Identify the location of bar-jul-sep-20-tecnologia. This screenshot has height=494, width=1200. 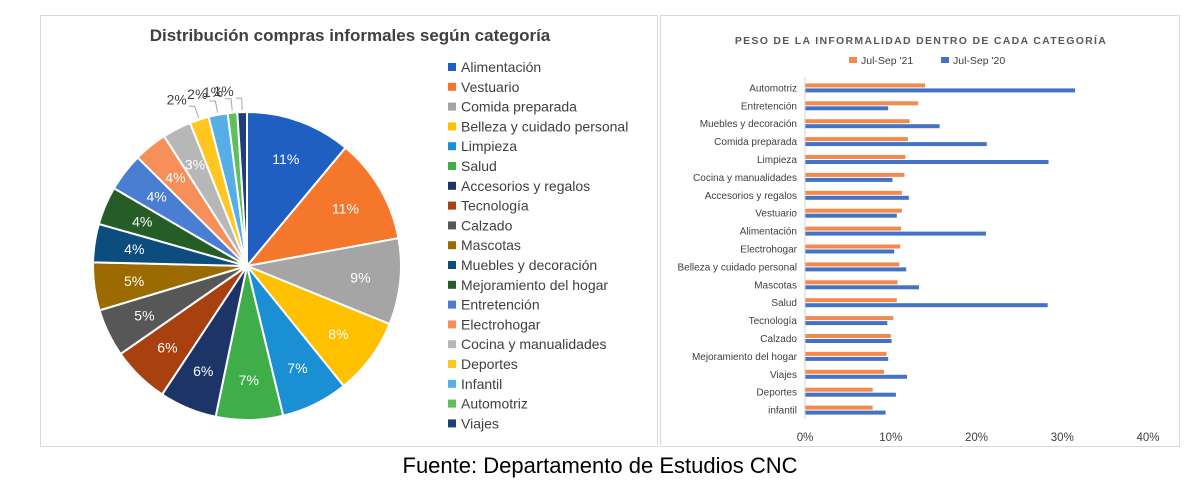
(846, 323).